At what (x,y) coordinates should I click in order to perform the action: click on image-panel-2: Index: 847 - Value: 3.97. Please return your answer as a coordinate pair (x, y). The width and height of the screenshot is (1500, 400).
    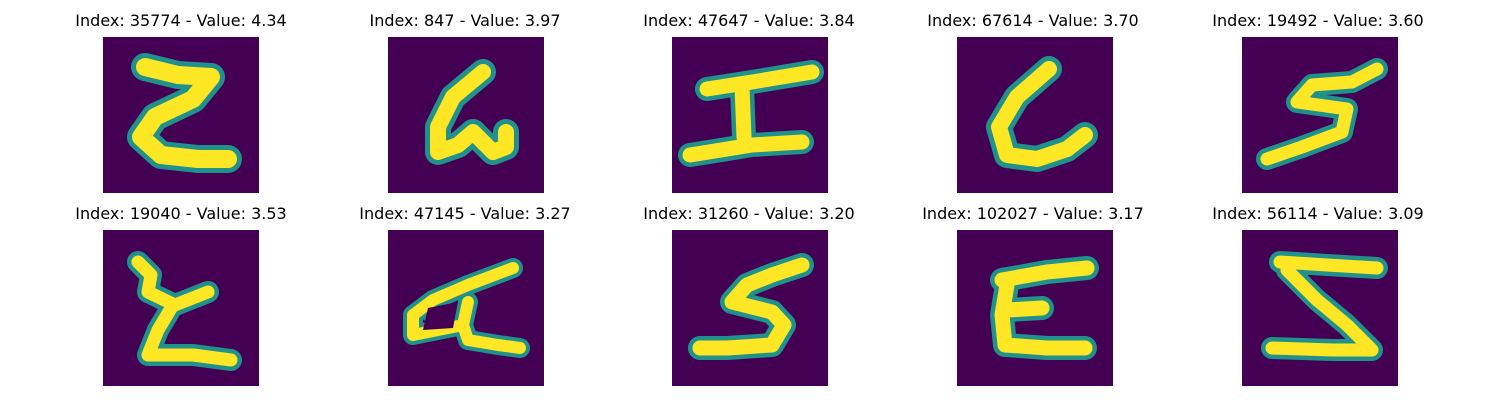
    Looking at the image, I should click on (465, 96).